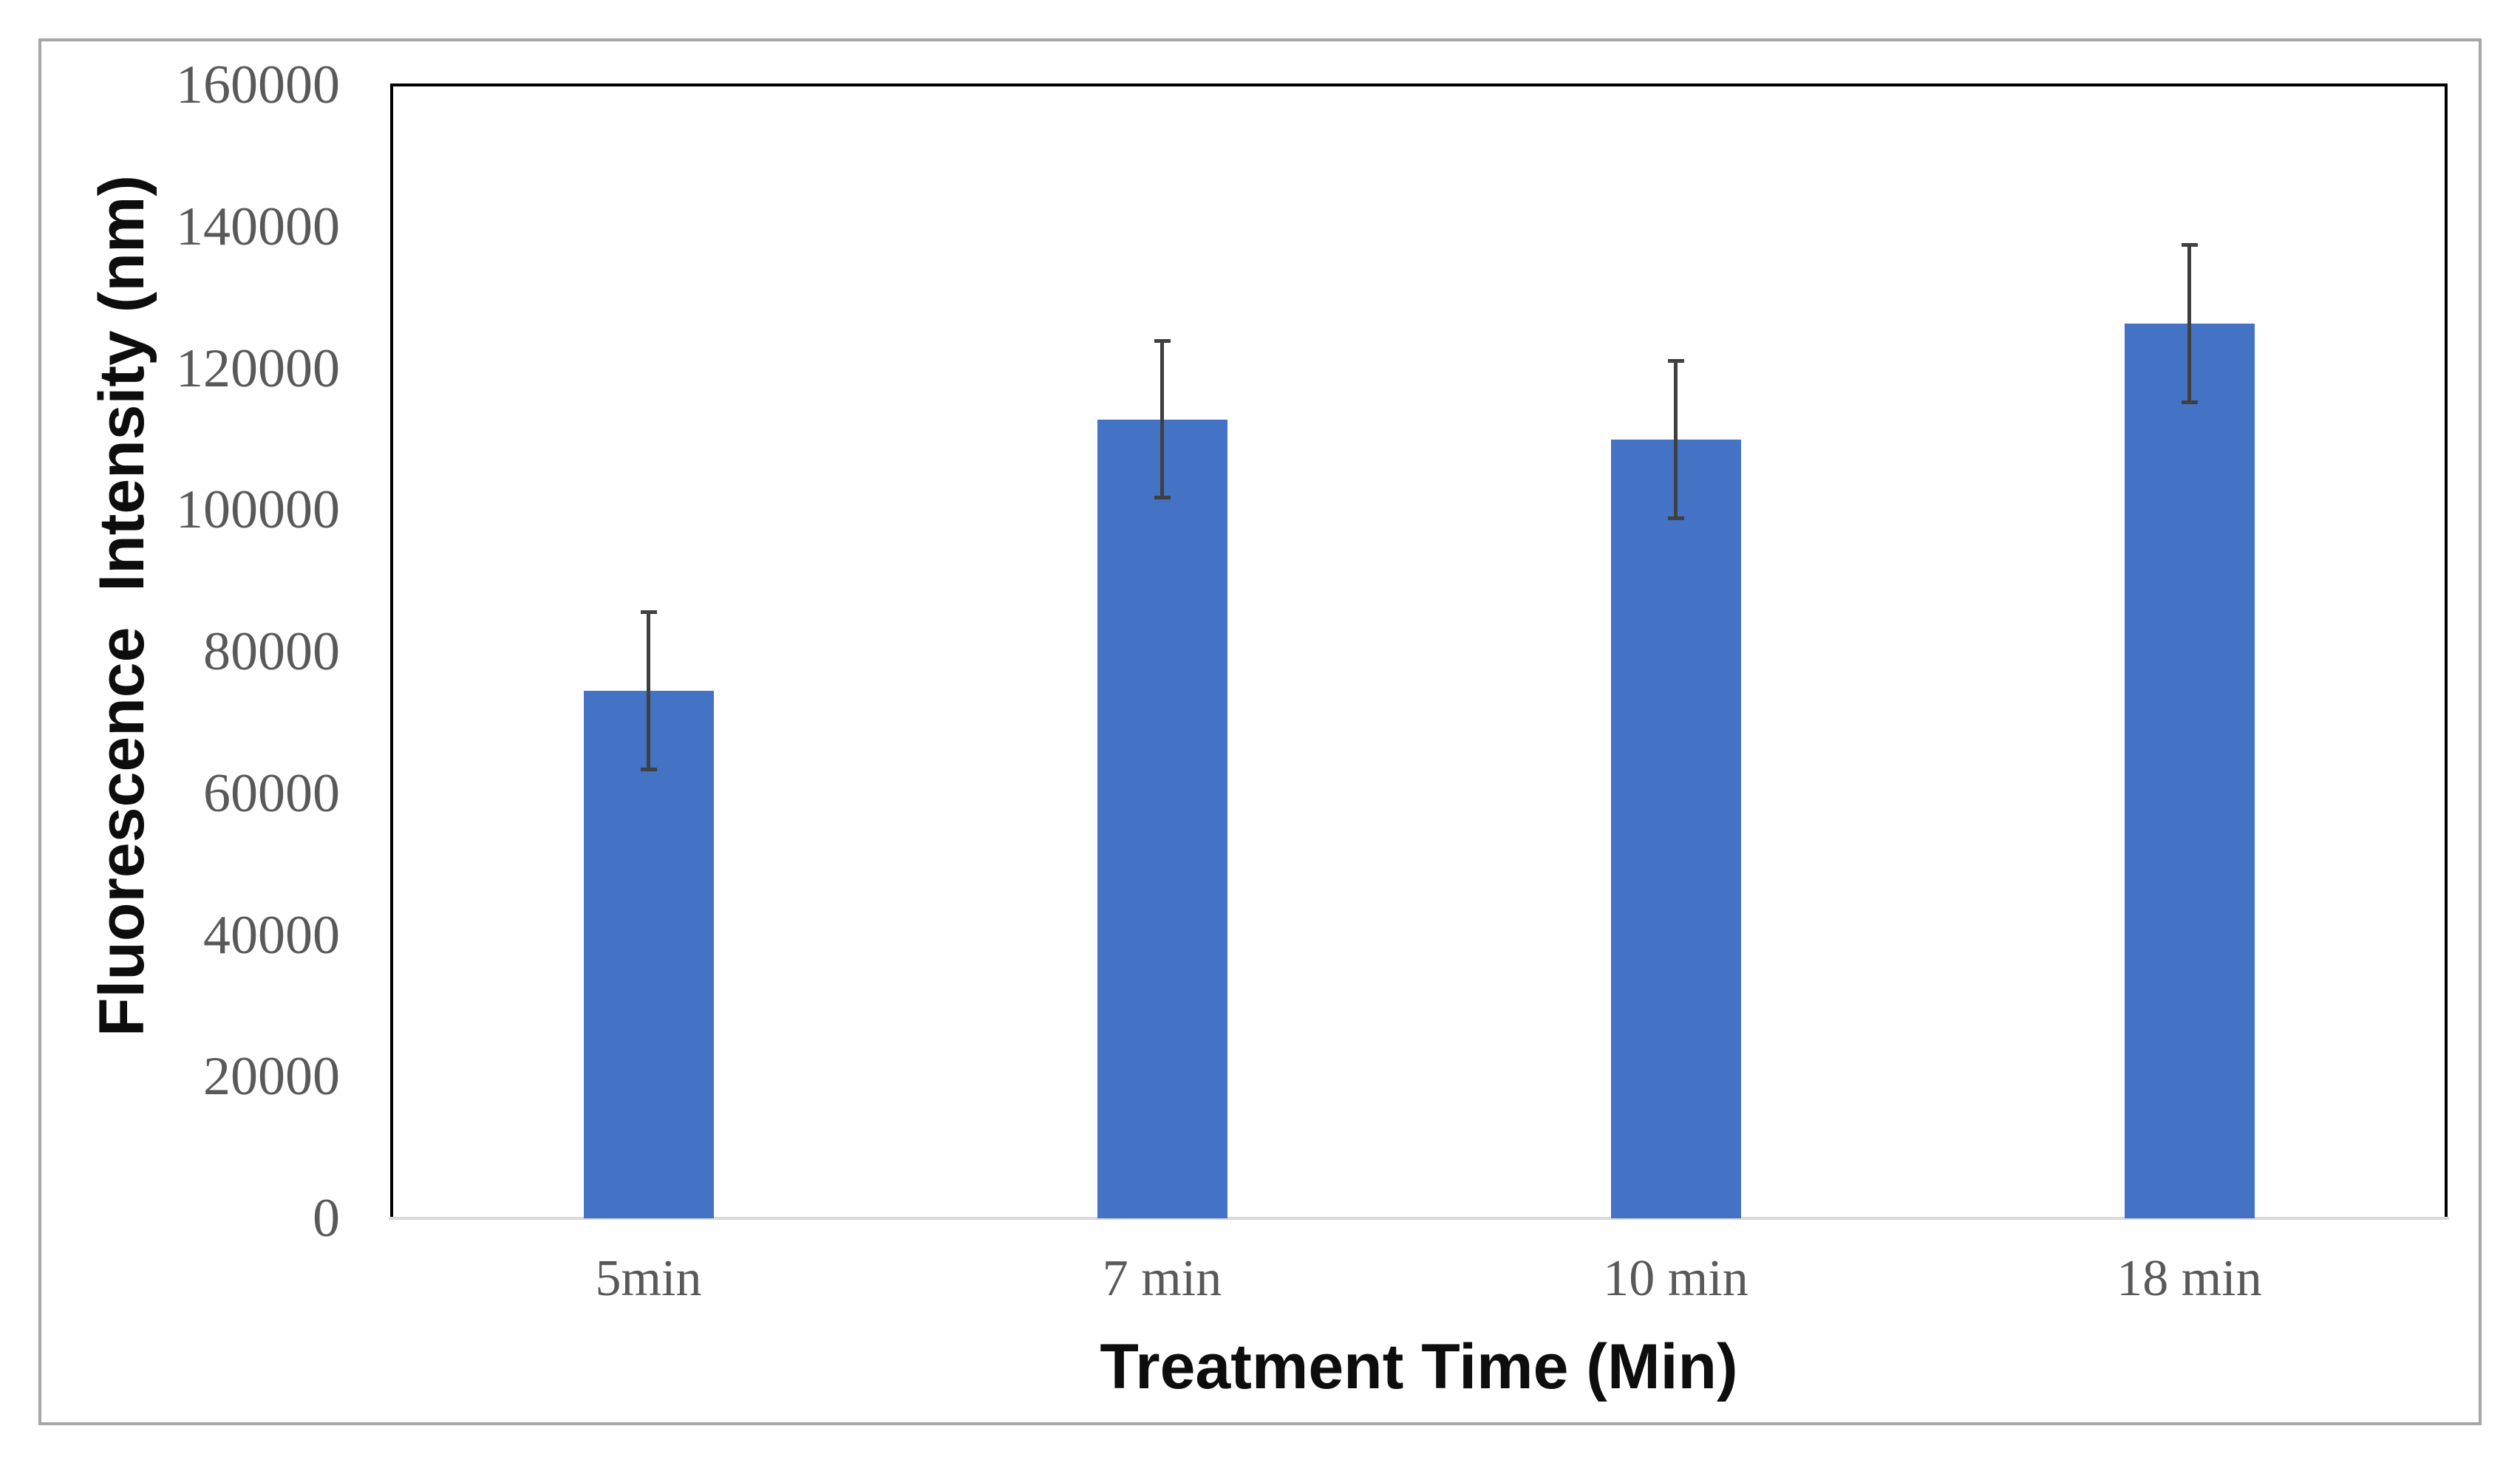  What do you see at coordinates (258, 85) in the screenshot?
I see `y-tick-label: 160000` at bounding box center [258, 85].